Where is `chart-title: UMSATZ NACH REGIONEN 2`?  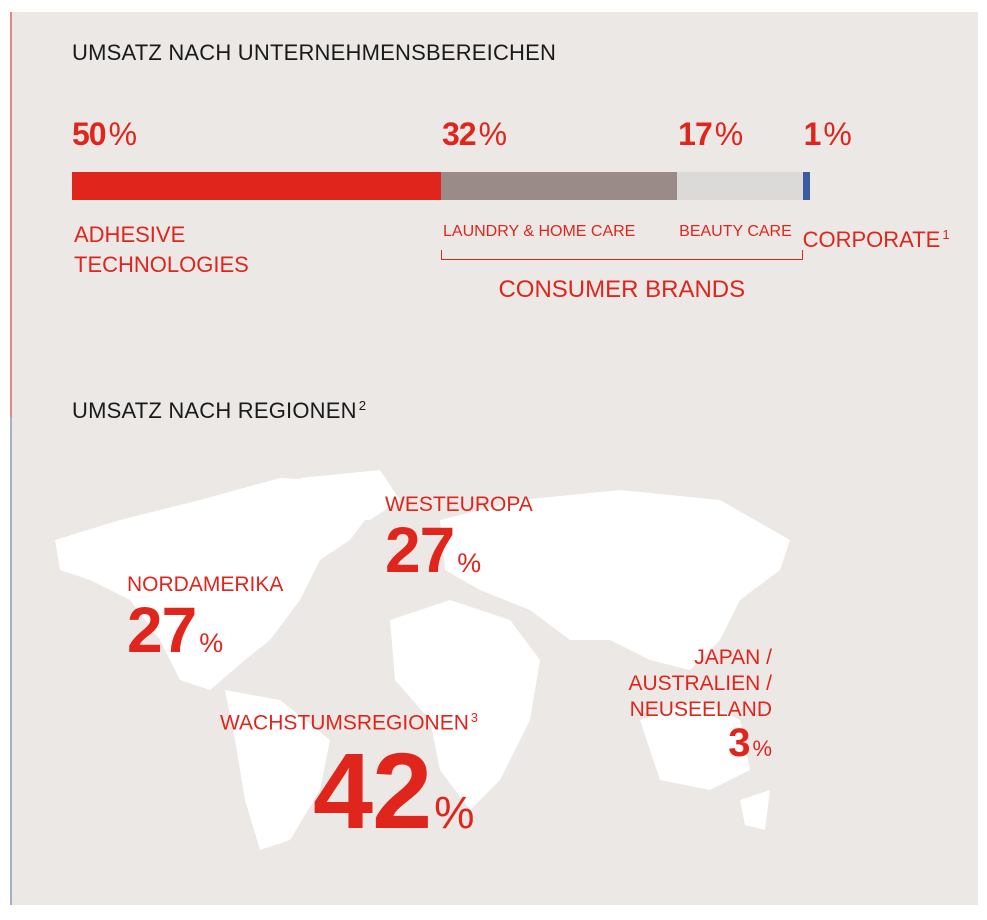
chart-title: UMSATZ NACH REGIONEN 2 is located at coordinates (219, 411).